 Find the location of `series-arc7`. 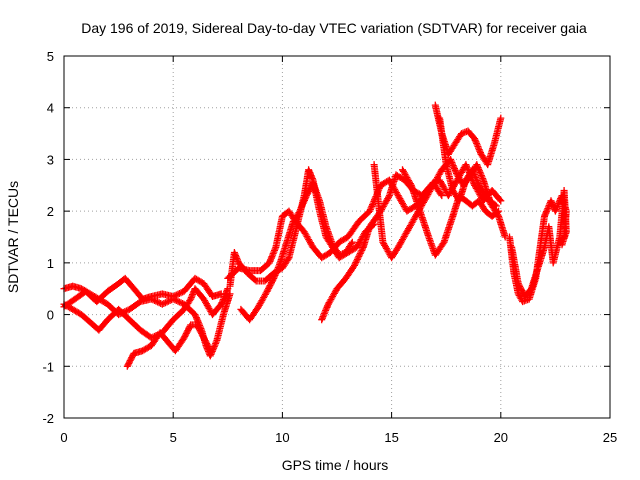

series-arc7 is located at coordinates (296, 251).